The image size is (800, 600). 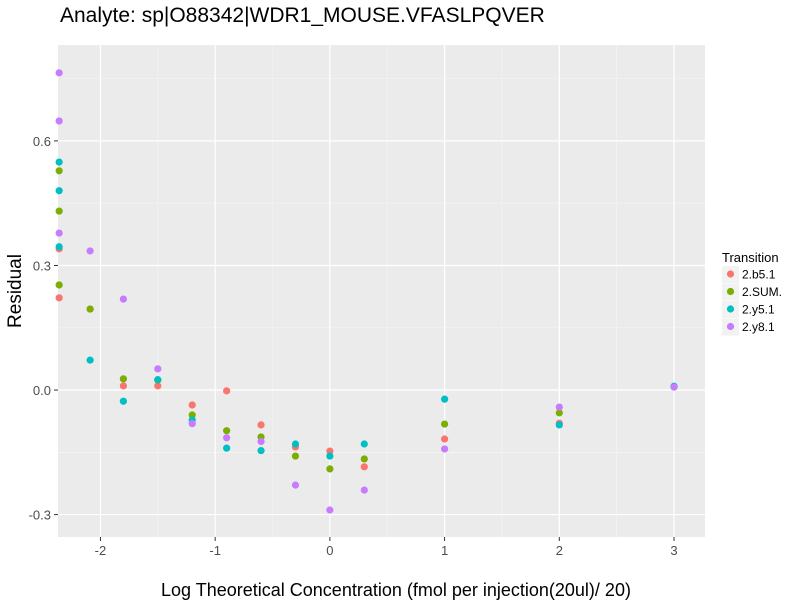 What do you see at coordinates (15, 291) in the screenshot?
I see `y-axis-label: Residual` at bounding box center [15, 291].